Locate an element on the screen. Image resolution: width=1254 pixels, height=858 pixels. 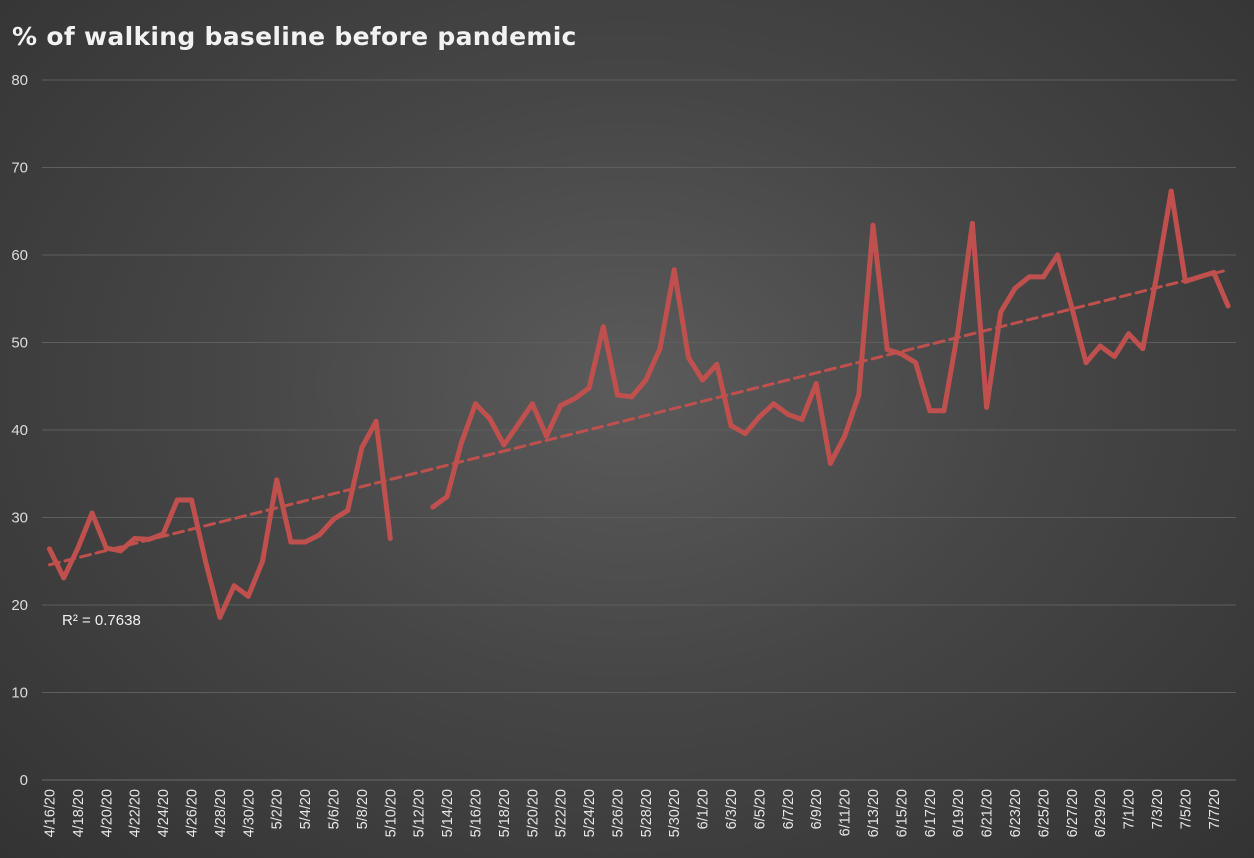
x-tick-label: 6/17/20 is located at coordinates (931, 813).